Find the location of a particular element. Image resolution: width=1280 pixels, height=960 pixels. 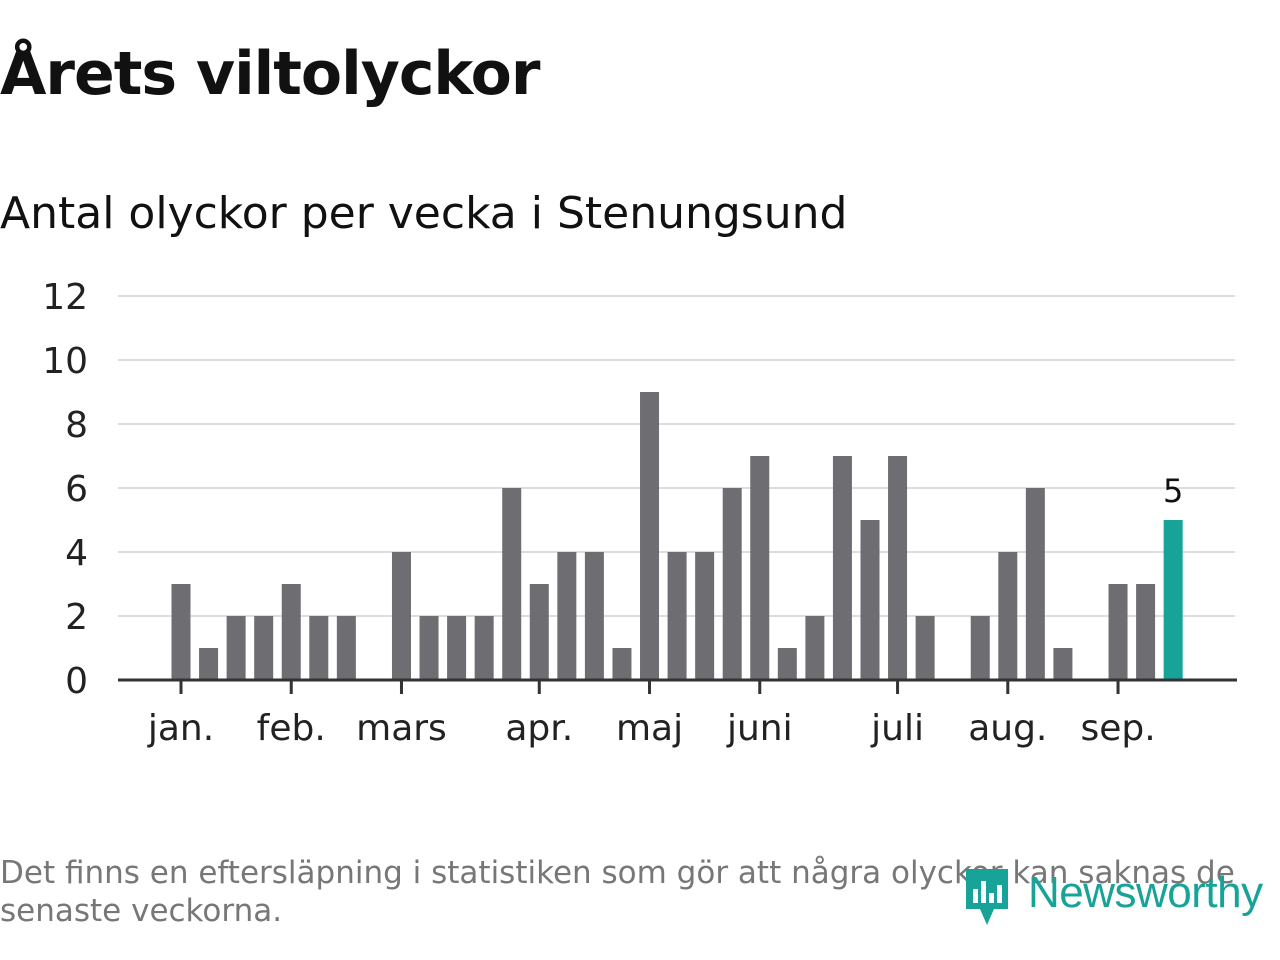

x-axis-ticks: jan. feb. mars apr. maj juni juli aug. sep. is located at coordinates (651, 714).